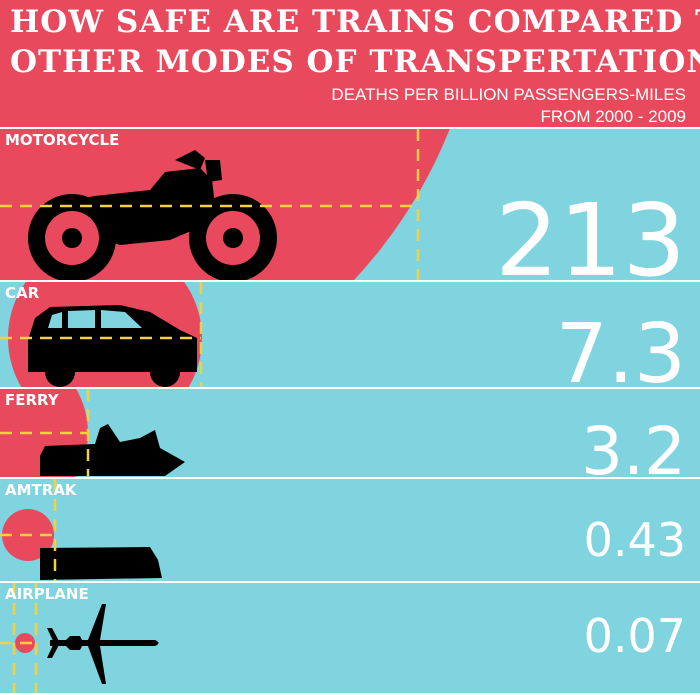 The width and height of the screenshot is (700, 695). Describe the element at coordinates (508, 94) in the screenshot. I see `subtitle-line-1: DEATHS PER BILLION PASSENGERS-MILES` at that location.